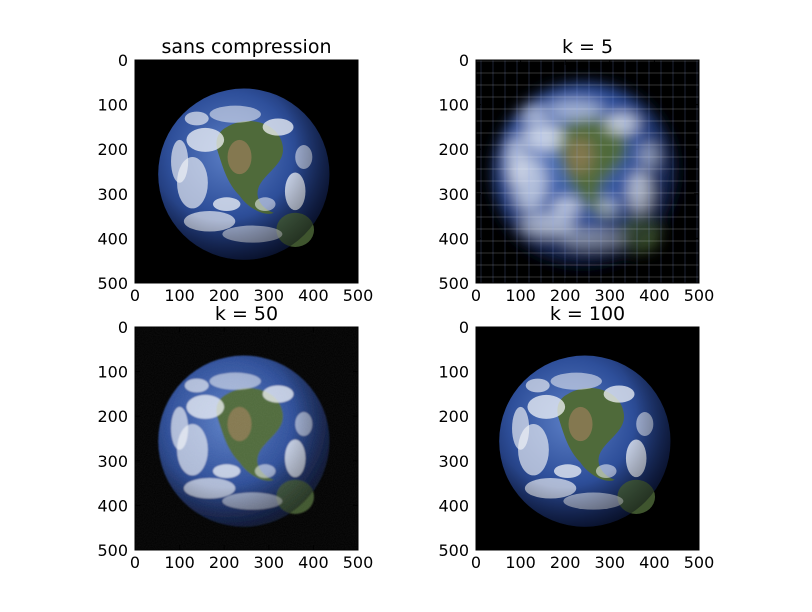  What do you see at coordinates (587, 47) in the screenshot?
I see `subplot-title: k = 5` at bounding box center [587, 47].